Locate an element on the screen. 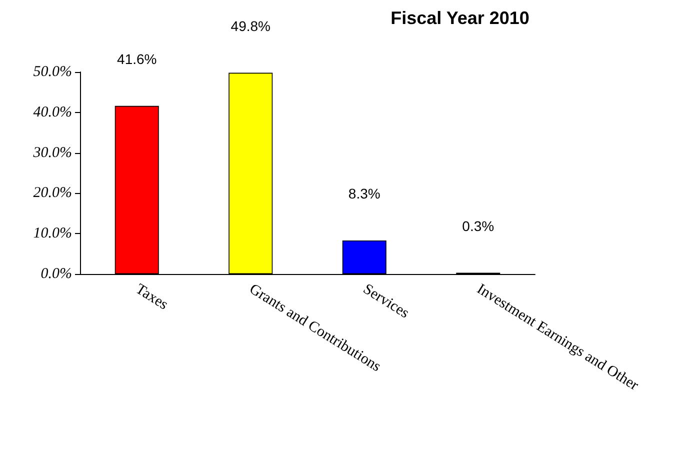 The height and width of the screenshot is (449, 685). data-label: 41.6% is located at coordinates (137, 58).